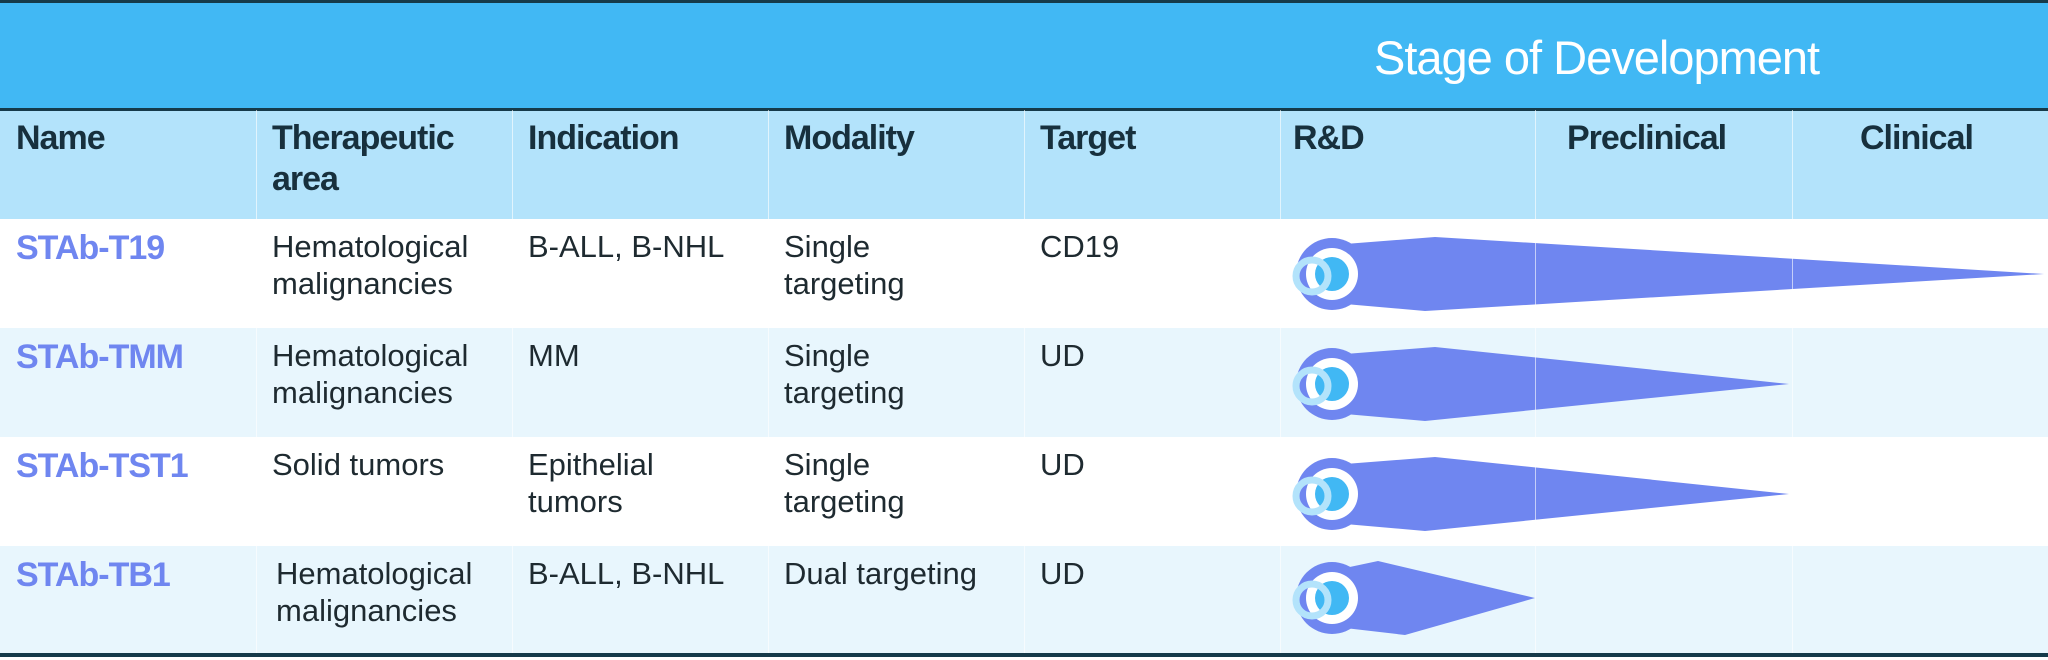 This screenshot has width=2048, height=660. I want to click on row-indication: MM, so click(554, 355).